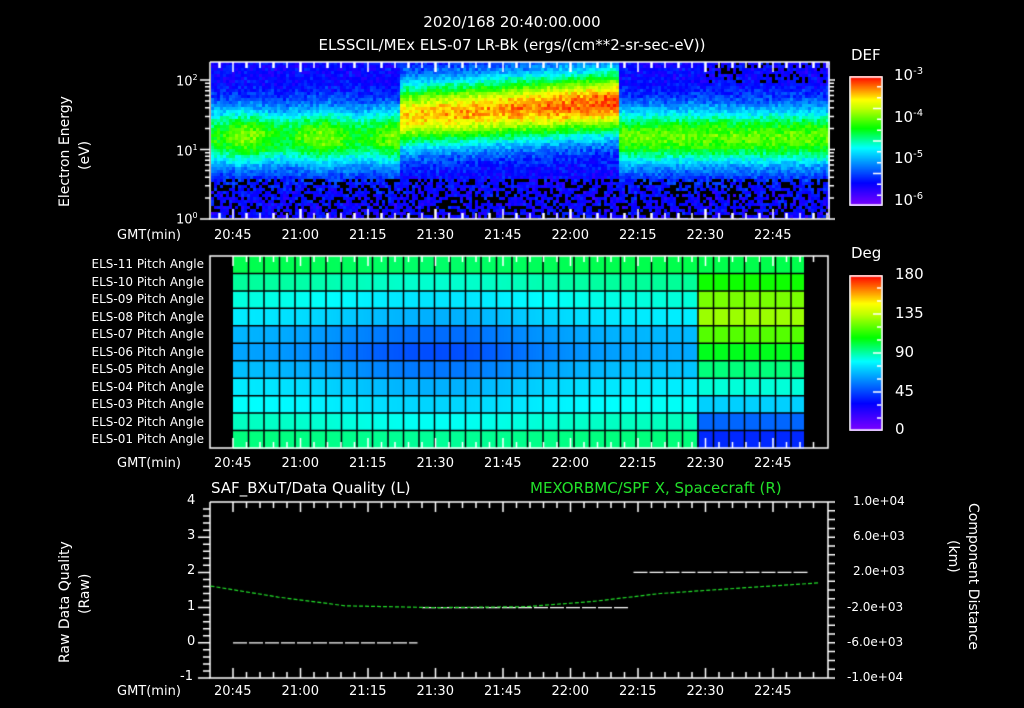 The width and height of the screenshot is (1024, 708). I want to click on pitch-angle-row-label: ELS-03 Pitch Angle, so click(147, 404).